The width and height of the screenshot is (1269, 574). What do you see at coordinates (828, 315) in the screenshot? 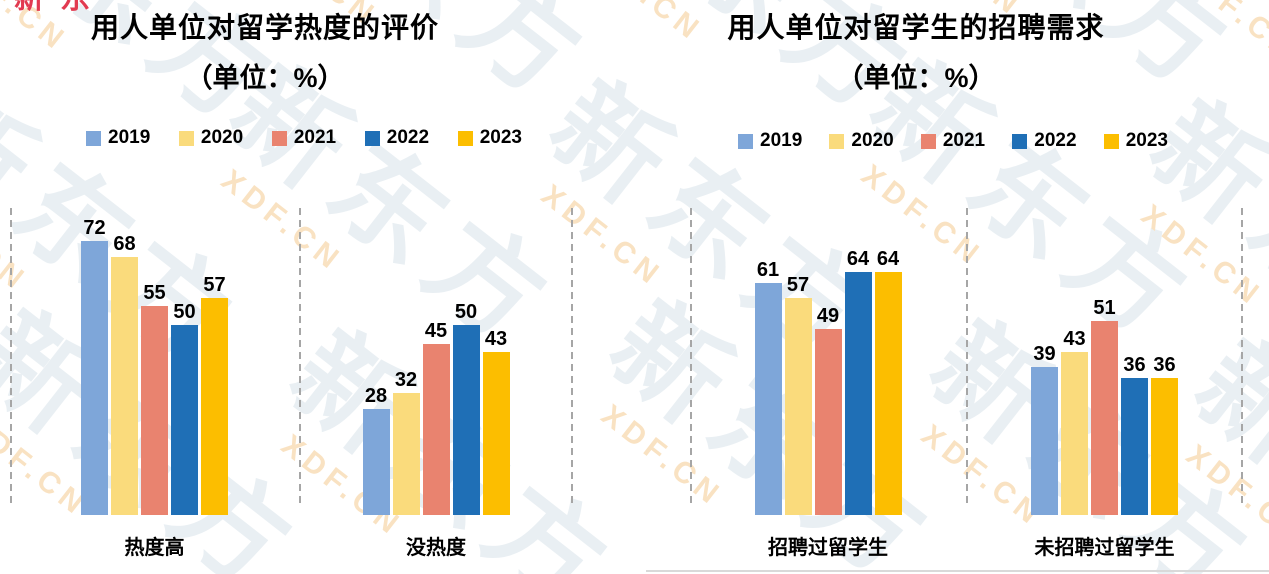
I see `bar-value-label: 49` at bounding box center [828, 315].